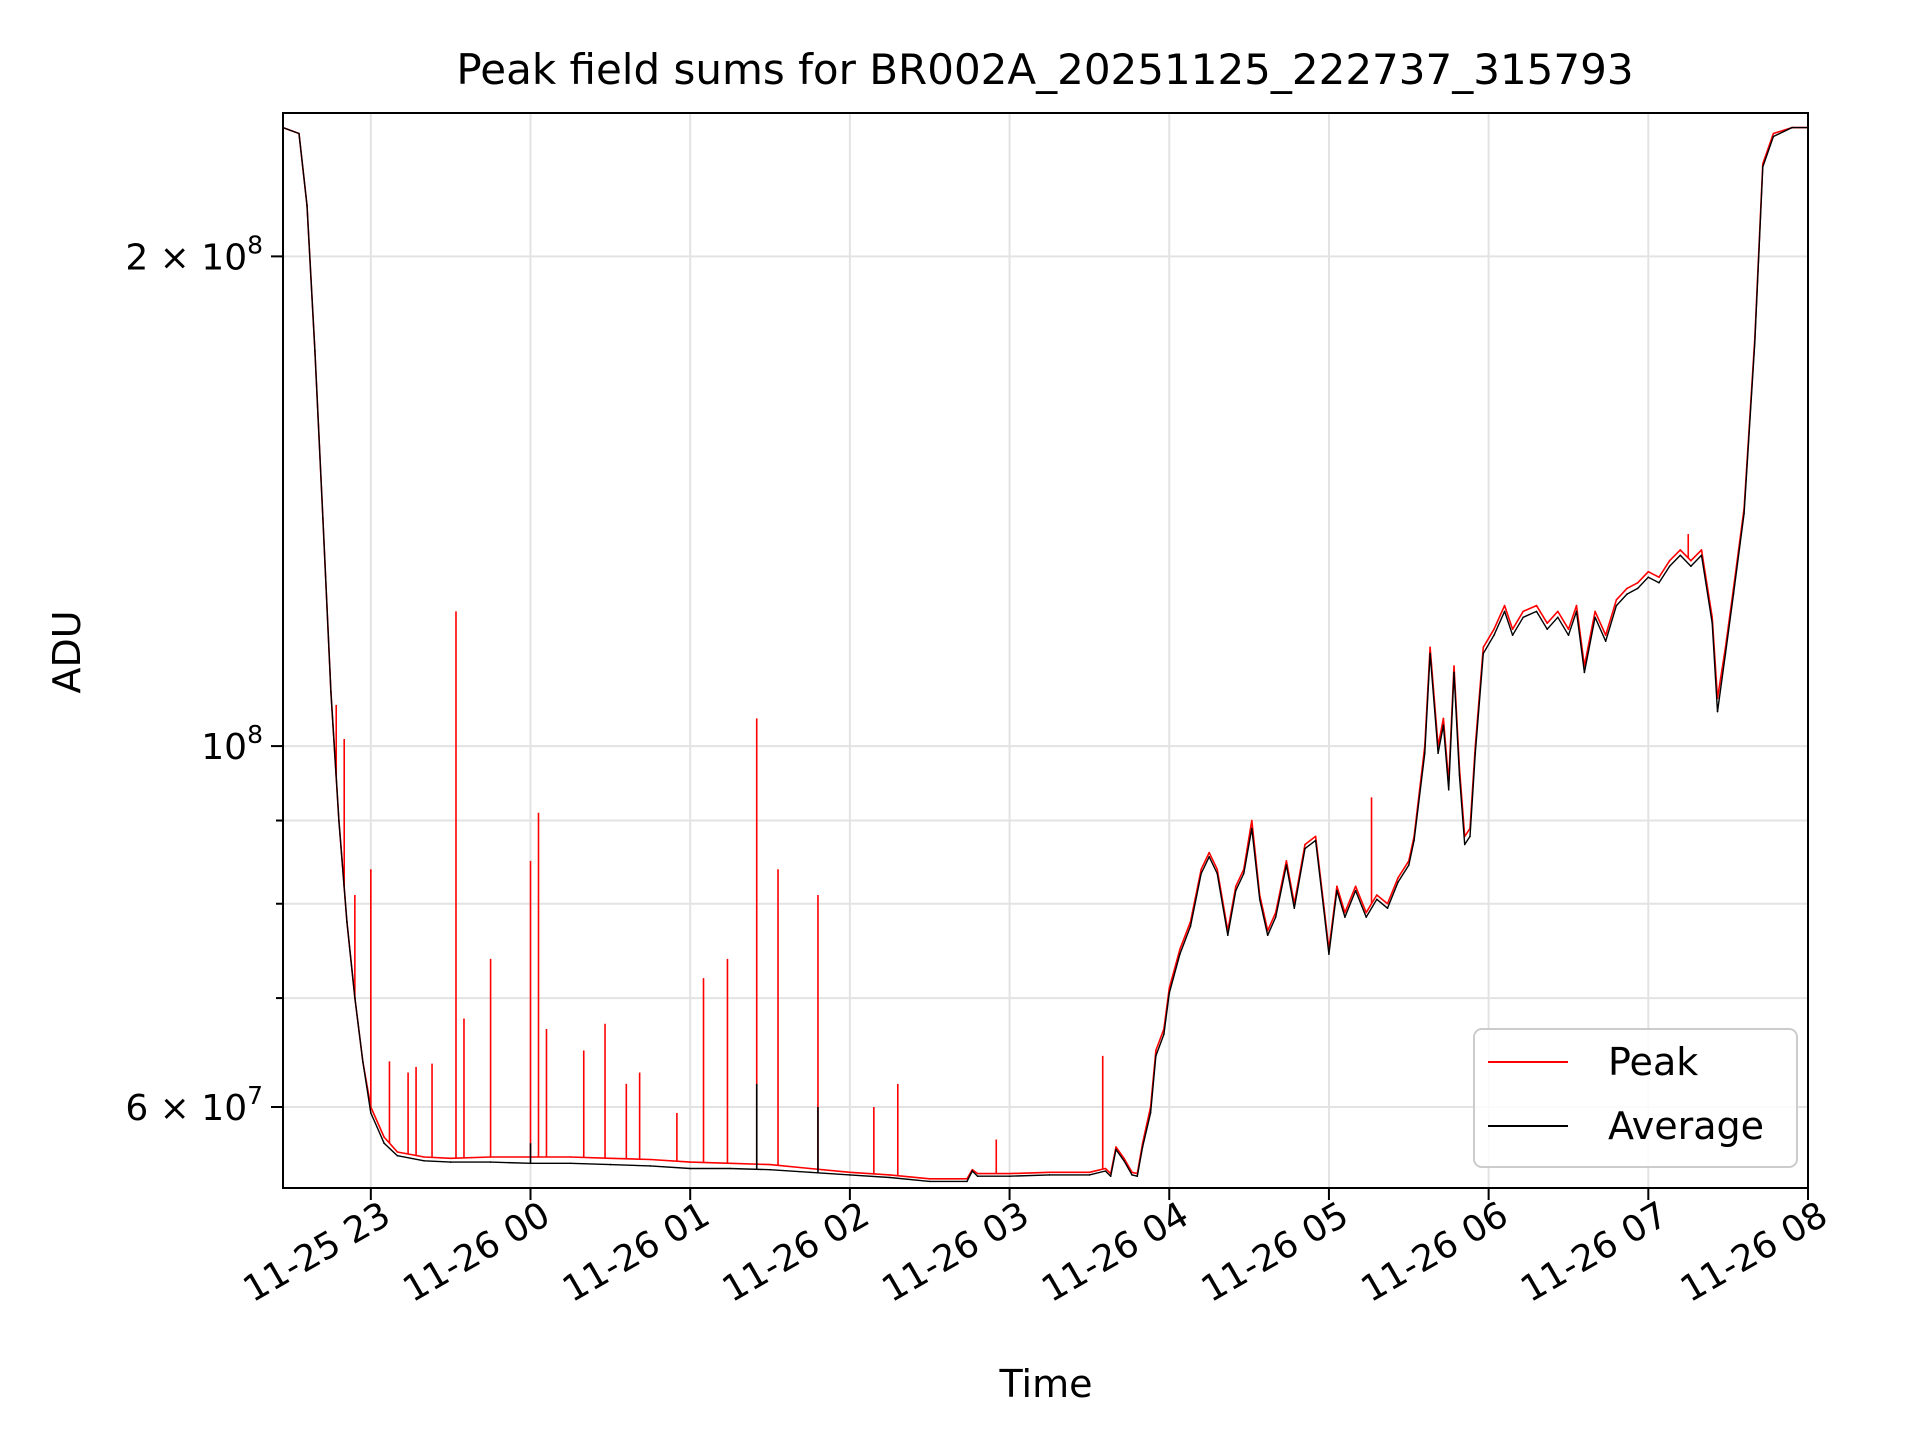 The width and height of the screenshot is (1920, 1440). What do you see at coordinates (255, 734) in the screenshot?
I see `y-tick-exponent: 8` at bounding box center [255, 734].